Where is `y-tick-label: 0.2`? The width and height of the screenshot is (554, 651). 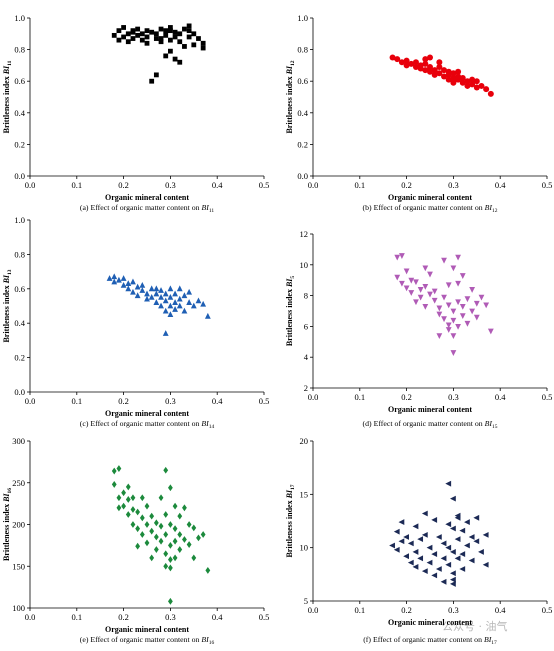
y-tick-label: 0.2 is located at coordinates (19, 358).